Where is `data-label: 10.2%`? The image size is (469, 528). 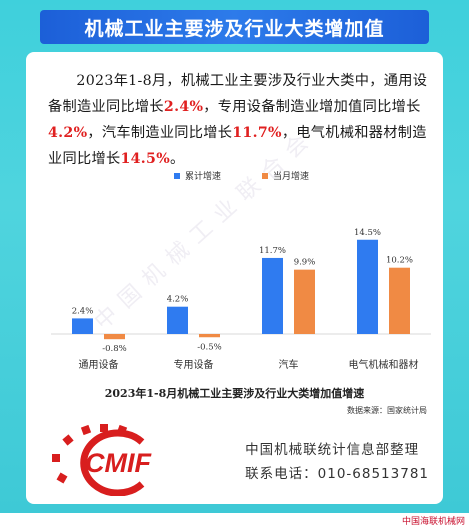
data-label: 10.2% is located at coordinates (399, 261).